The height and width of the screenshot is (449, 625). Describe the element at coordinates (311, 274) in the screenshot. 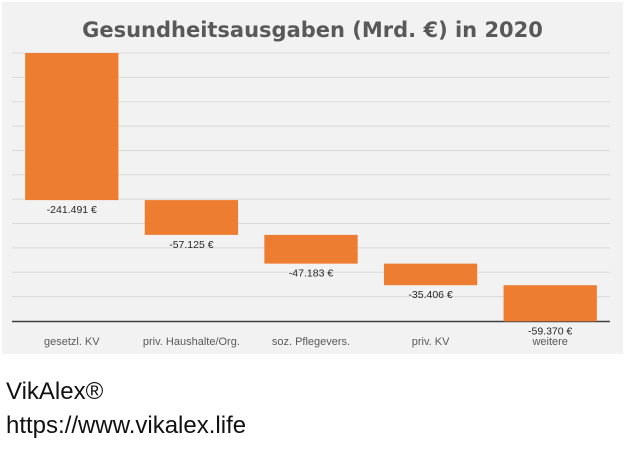

I see `data-label: -47.183 €` at that location.